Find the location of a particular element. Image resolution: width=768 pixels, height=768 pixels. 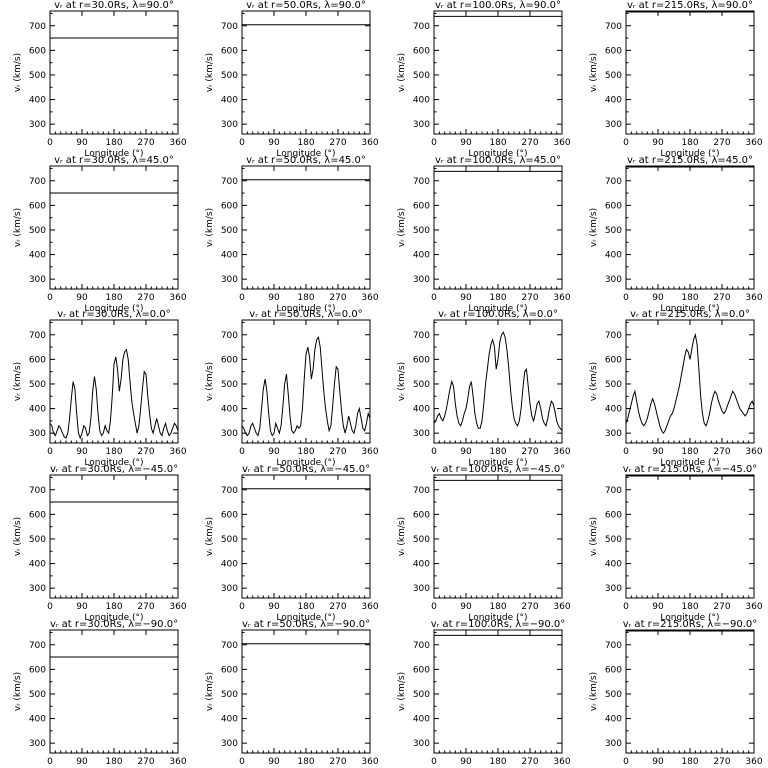

panel-title: vᵣ at r=50.0Rs, λ=45.0° is located at coordinates (306, 160).